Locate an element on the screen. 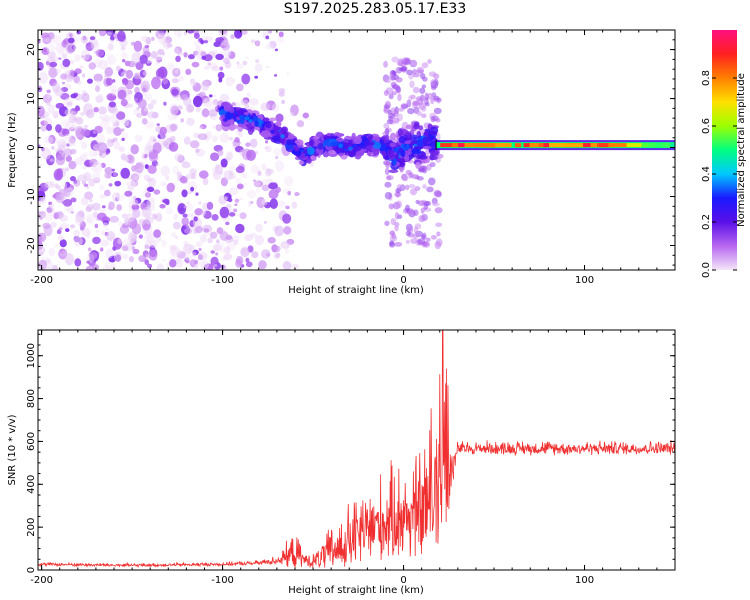 Image resolution: width=750 pixels, height=600 pixels. colorbar-tick-label: 0.8 is located at coordinates (706, 78).